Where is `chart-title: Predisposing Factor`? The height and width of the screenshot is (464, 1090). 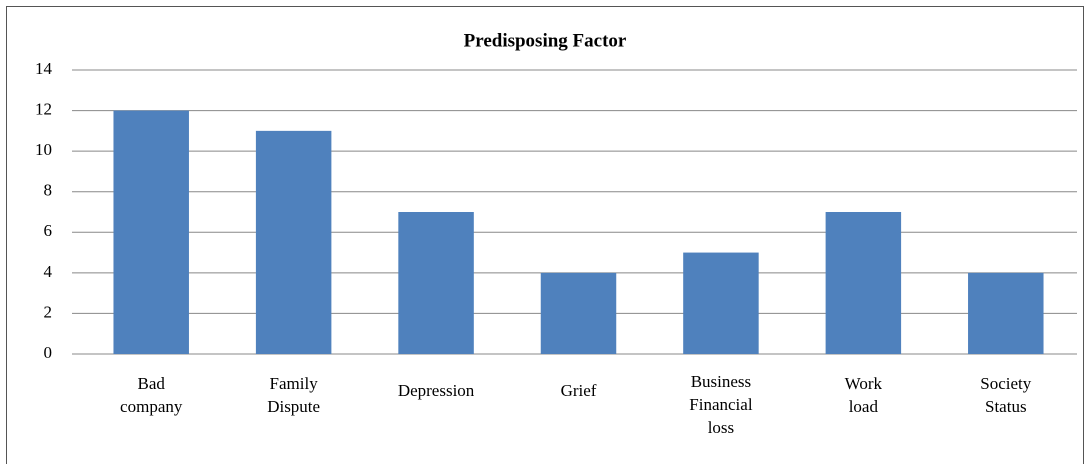
chart-title: Predisposing Factor is located at coordinates (545, 40).